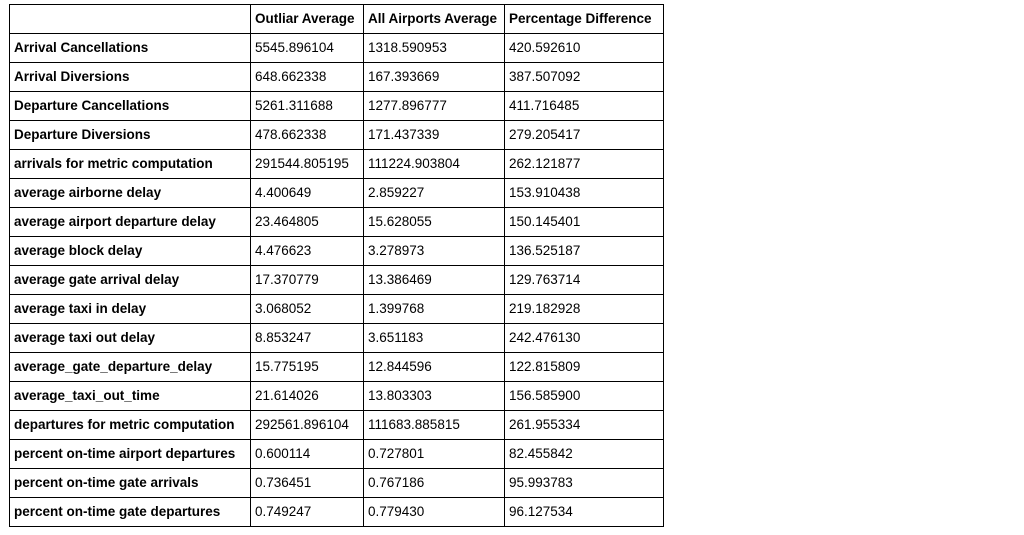 The height and width of the screenshot is (535, 1024). Describe the element at coordinates (434, 309) in the screenshot. I see `all-airports-average-cell: 1.399768` at that location.